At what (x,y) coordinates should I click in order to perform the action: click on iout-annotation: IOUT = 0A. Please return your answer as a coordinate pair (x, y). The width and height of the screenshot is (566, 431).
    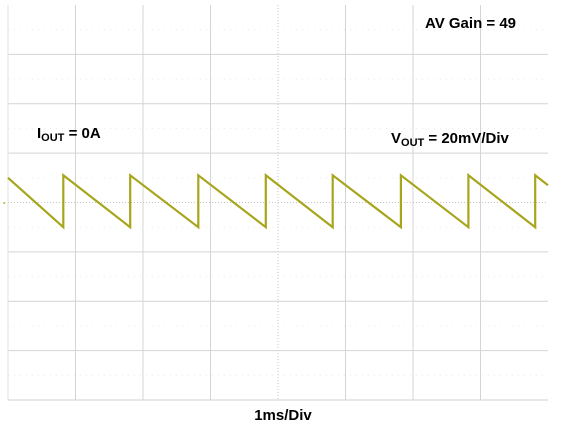
    Looking at the image, I should click on (69, 134).